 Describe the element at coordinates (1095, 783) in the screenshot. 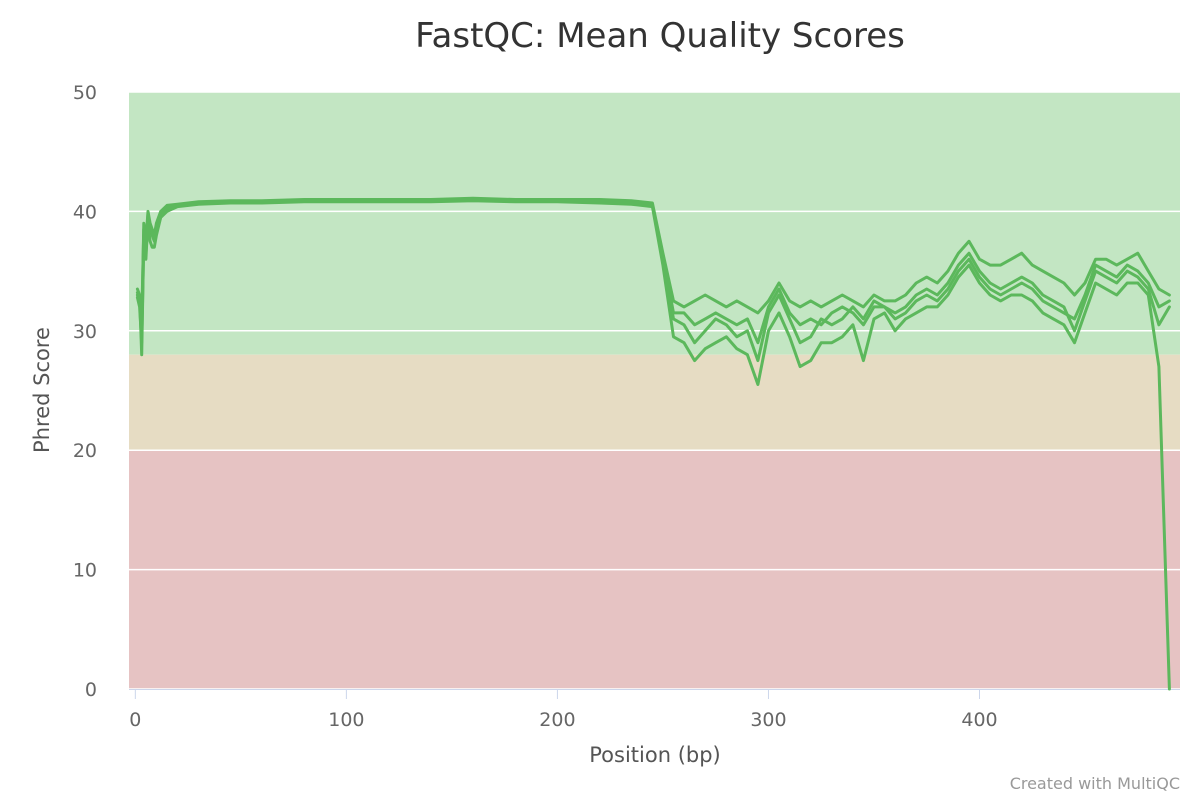

I see `credits-link: Created with MultiQC` at that location.